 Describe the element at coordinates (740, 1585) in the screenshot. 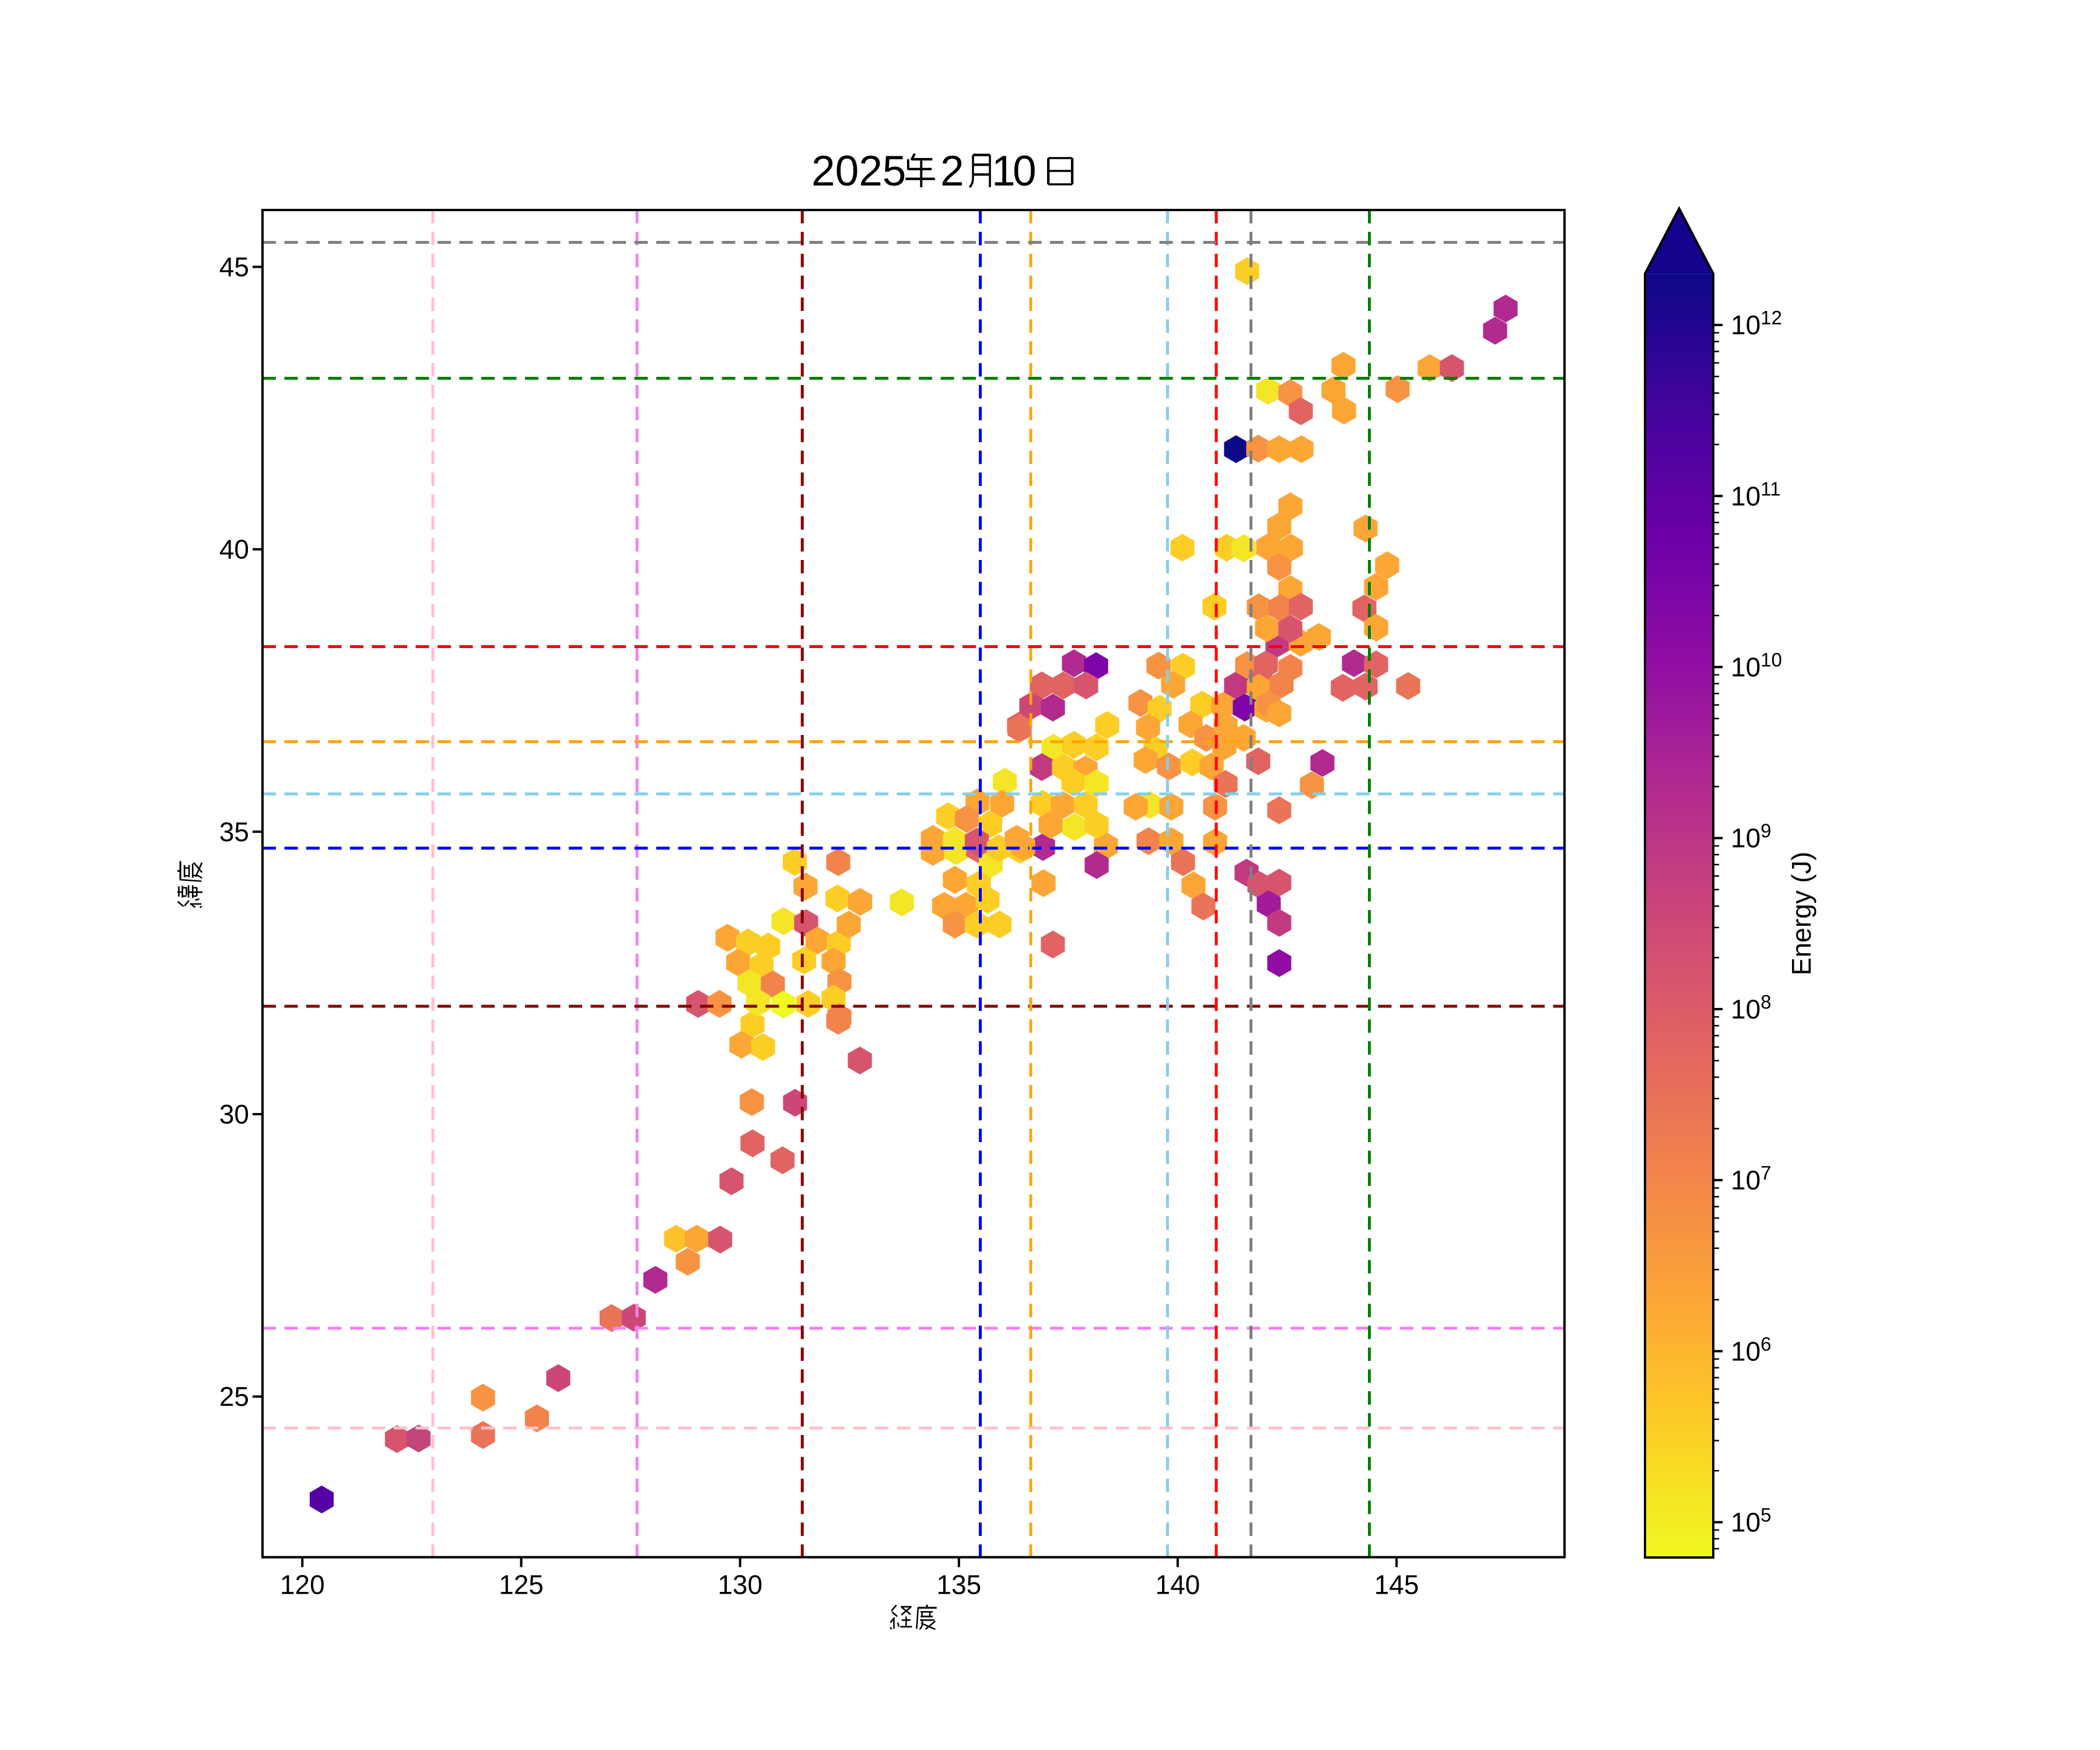

I see `svg-text: 130` at that location.